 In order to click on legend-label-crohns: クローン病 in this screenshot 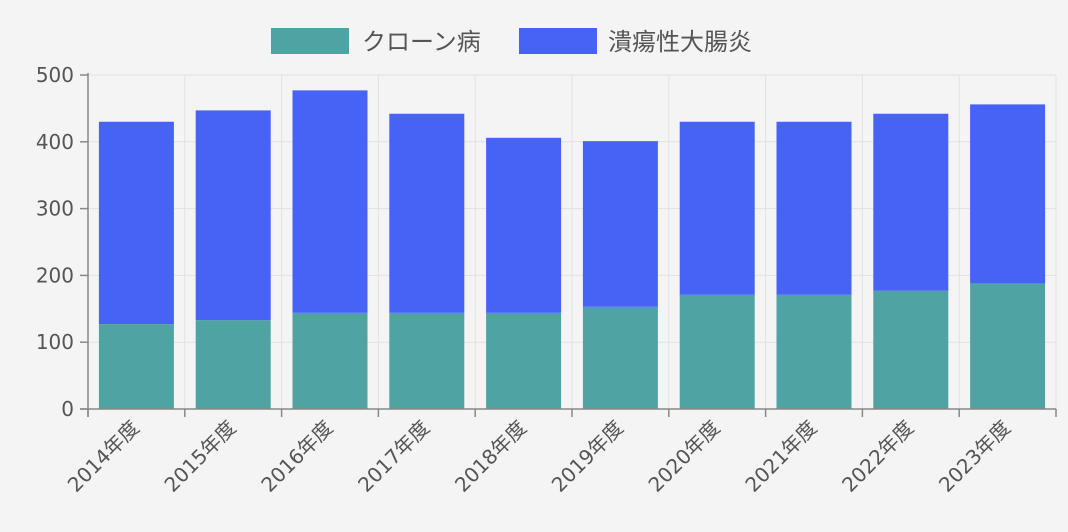, I will do `click(421, 42)`.